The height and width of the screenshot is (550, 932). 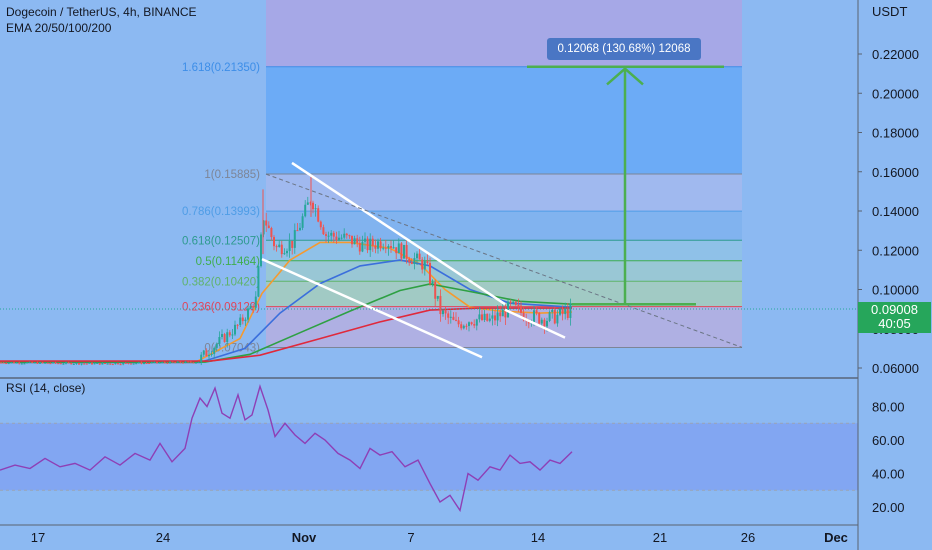 What do you see at coordinates (660, 537) in the screenshot?
I see `time-tick-label: 21` at bounding box center [660, 537].